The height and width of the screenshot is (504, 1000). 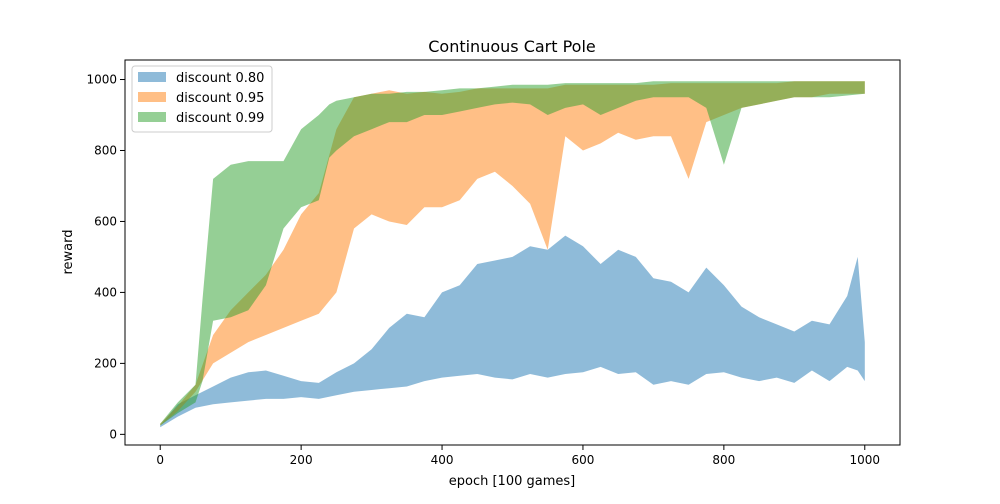 I want to click on x-axis-label: epoch [100 games], so click(x=512, y=481).